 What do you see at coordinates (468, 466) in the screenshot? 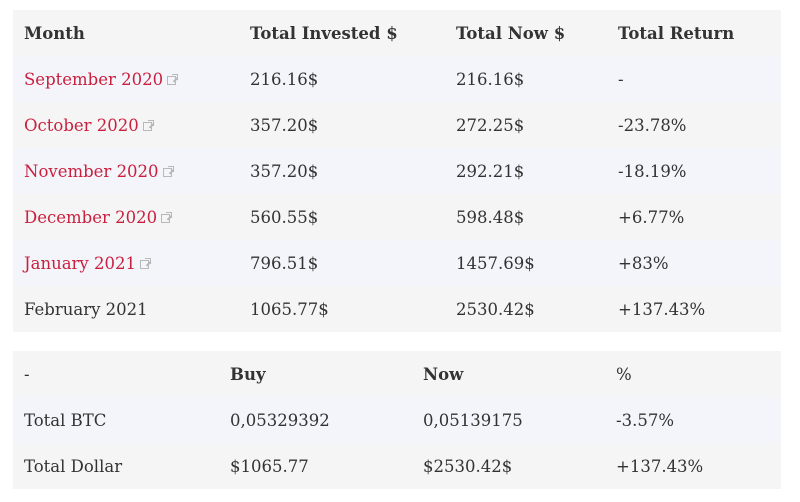
I see `now-cell: $2530.42$` at bounding box center [468, 466].